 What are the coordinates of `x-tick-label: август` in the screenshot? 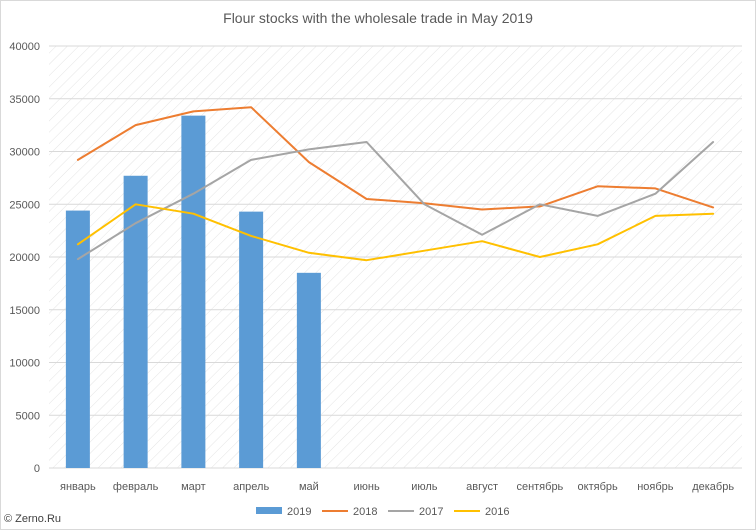 It's located at (482, 487).